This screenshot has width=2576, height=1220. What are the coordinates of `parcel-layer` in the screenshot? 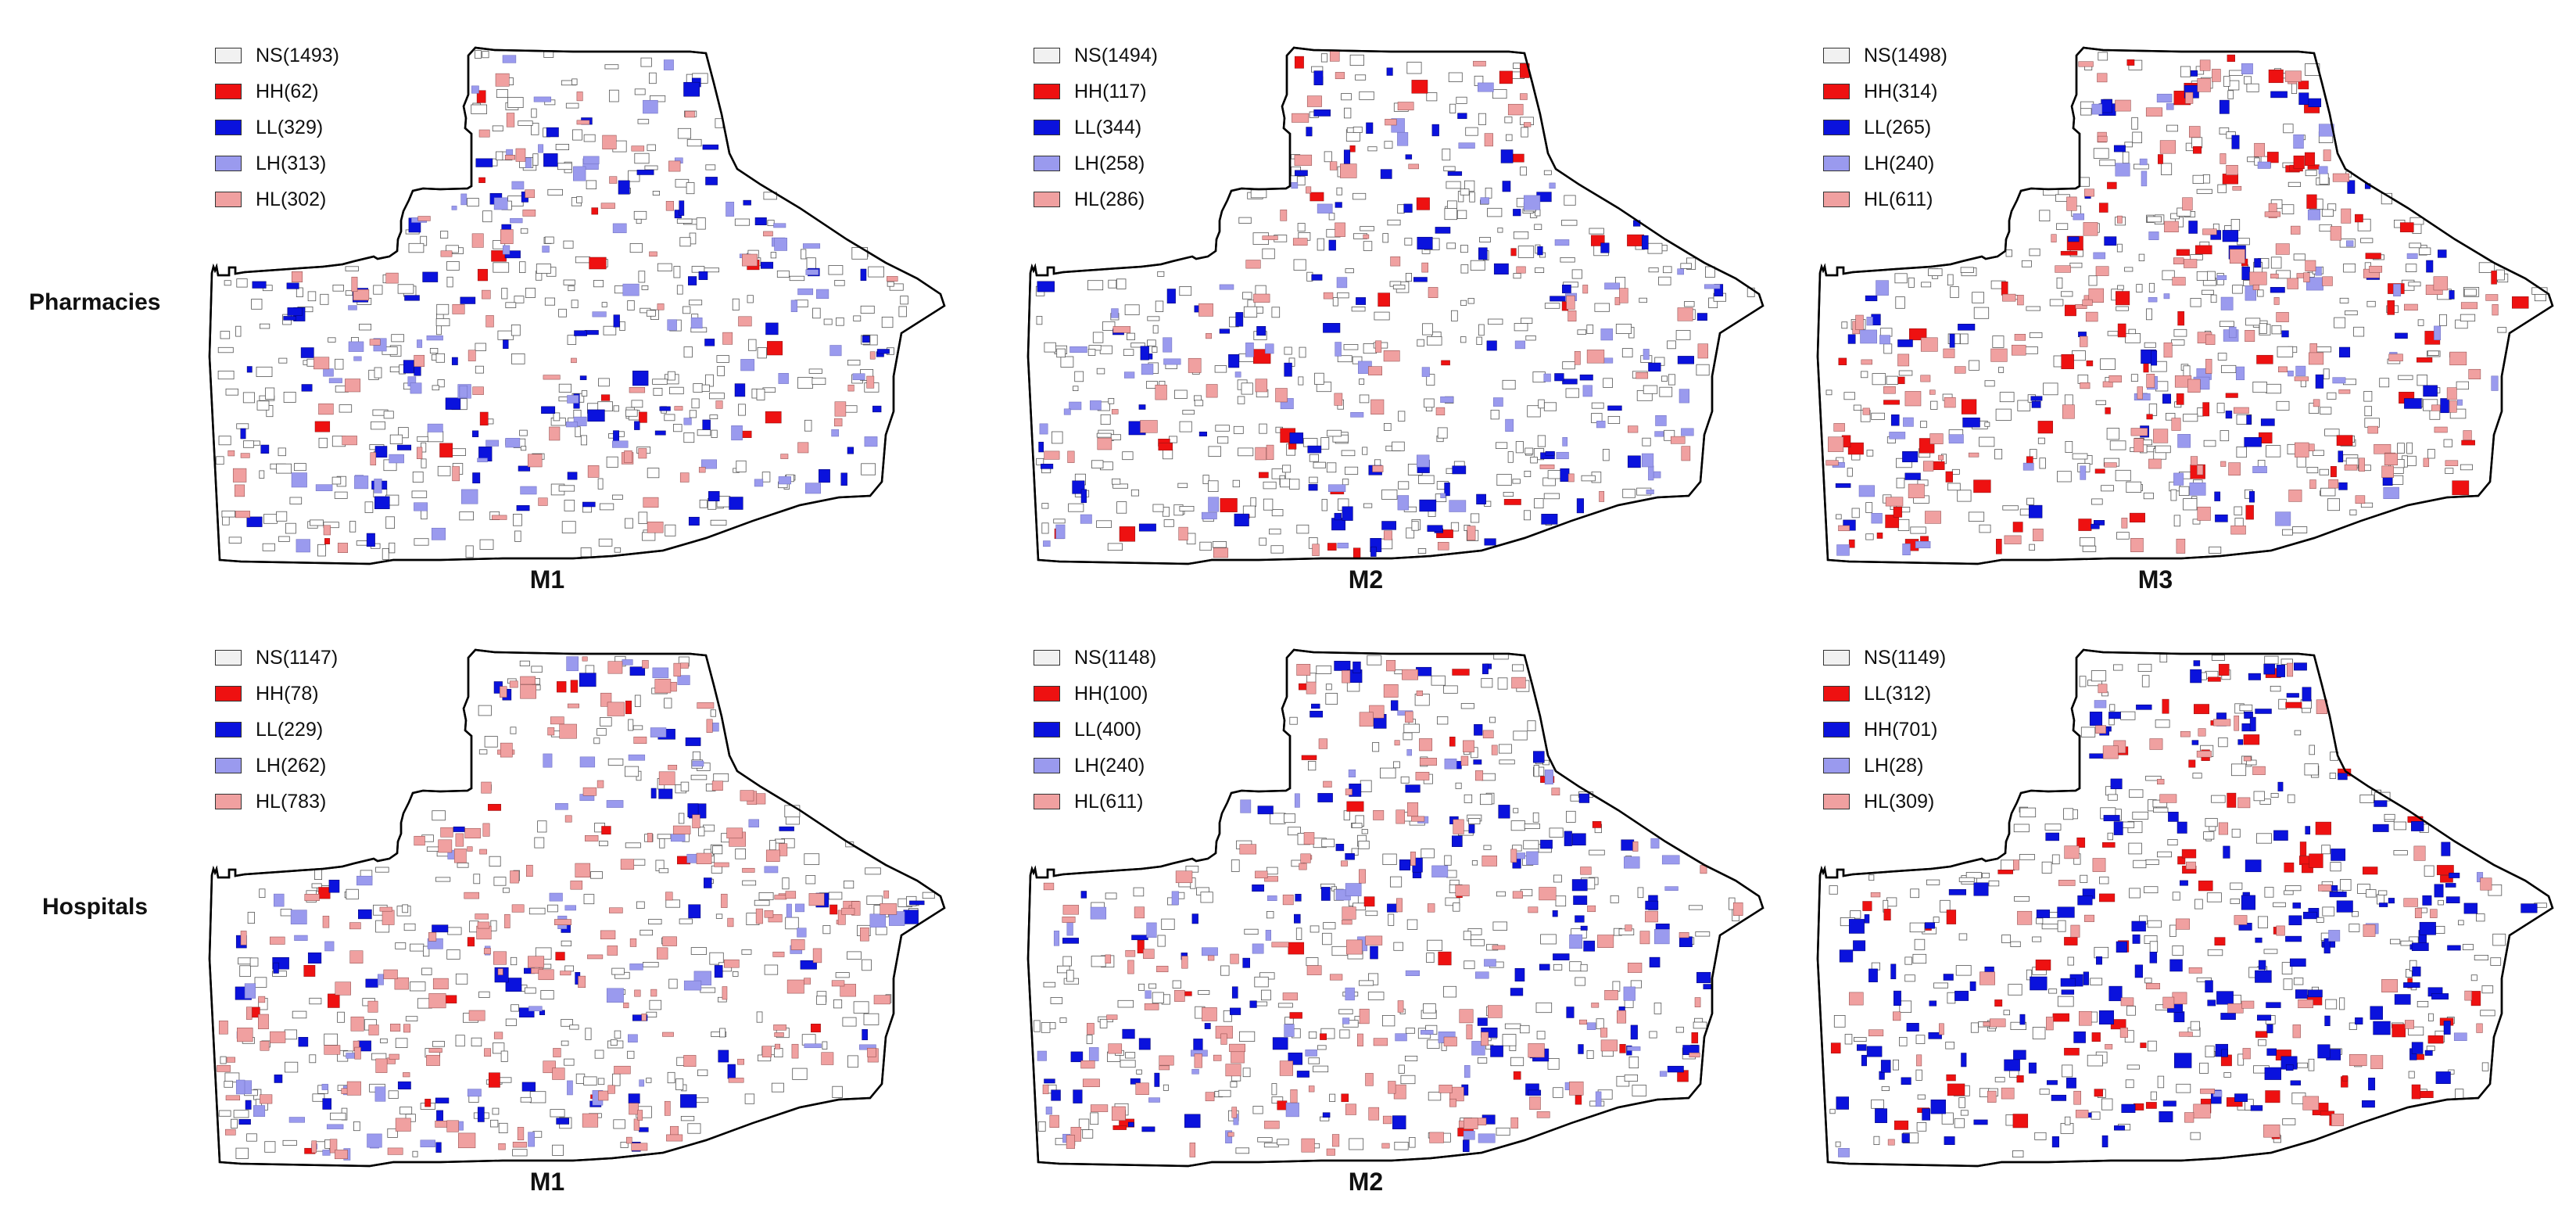 It's located at (2188, 906).